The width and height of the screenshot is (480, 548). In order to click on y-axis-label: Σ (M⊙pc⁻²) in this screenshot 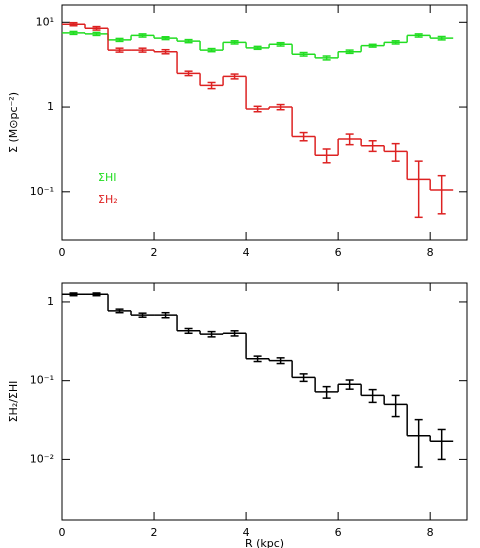, I will do `click(13, 122)`.